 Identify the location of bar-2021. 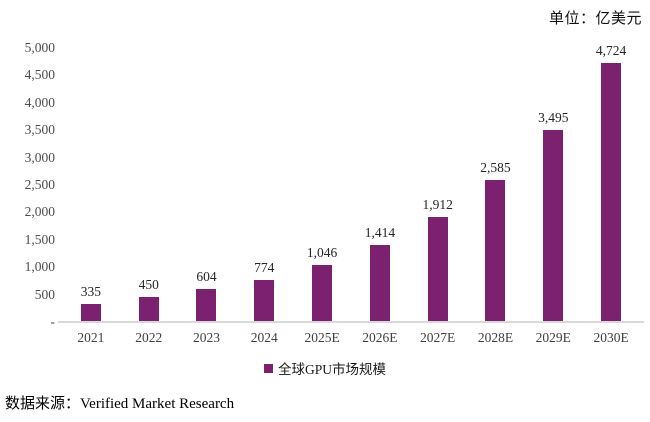
(90, 313).